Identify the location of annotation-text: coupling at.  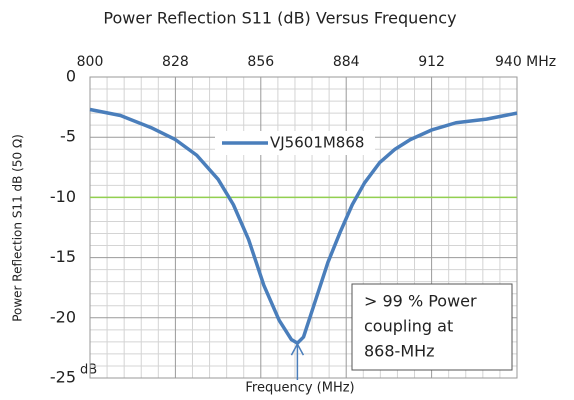
(408, 326).